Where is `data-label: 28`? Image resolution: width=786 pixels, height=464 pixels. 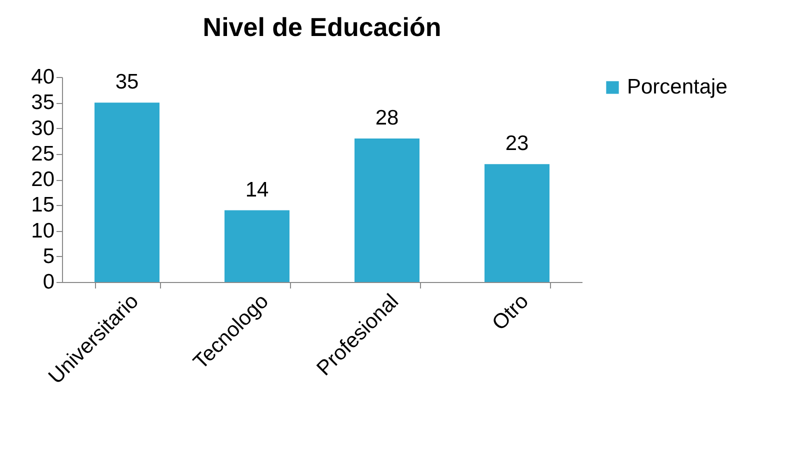 data-label: 28 is located at coordinates (387, 118).